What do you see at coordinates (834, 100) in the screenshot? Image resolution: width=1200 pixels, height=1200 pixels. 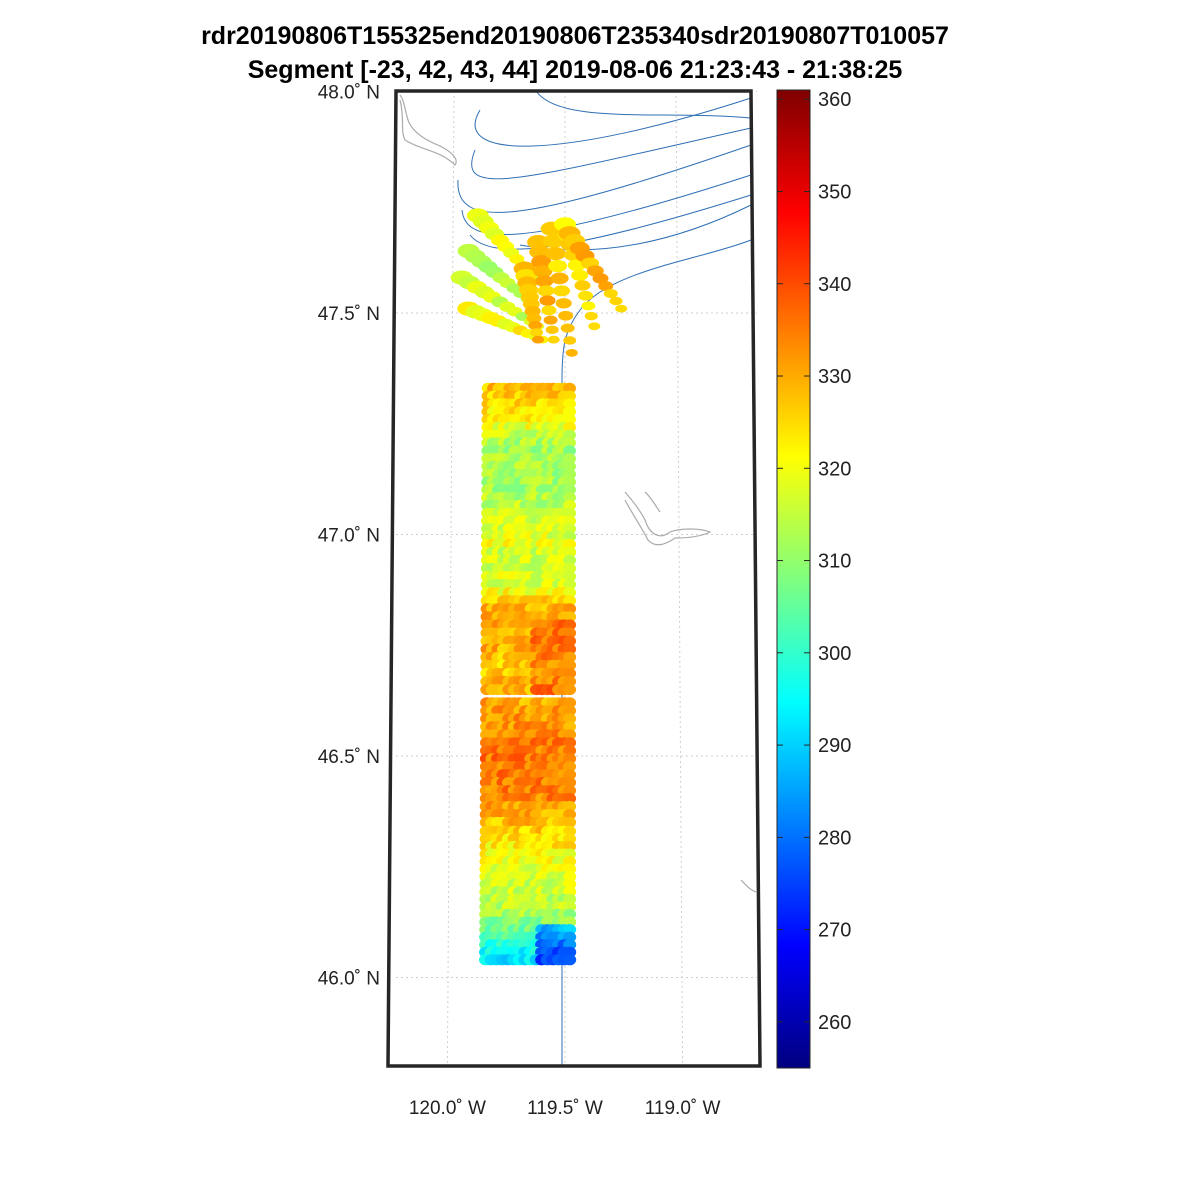 I see `colorbar-tick-label: 360` at bounding box center [834, 100].